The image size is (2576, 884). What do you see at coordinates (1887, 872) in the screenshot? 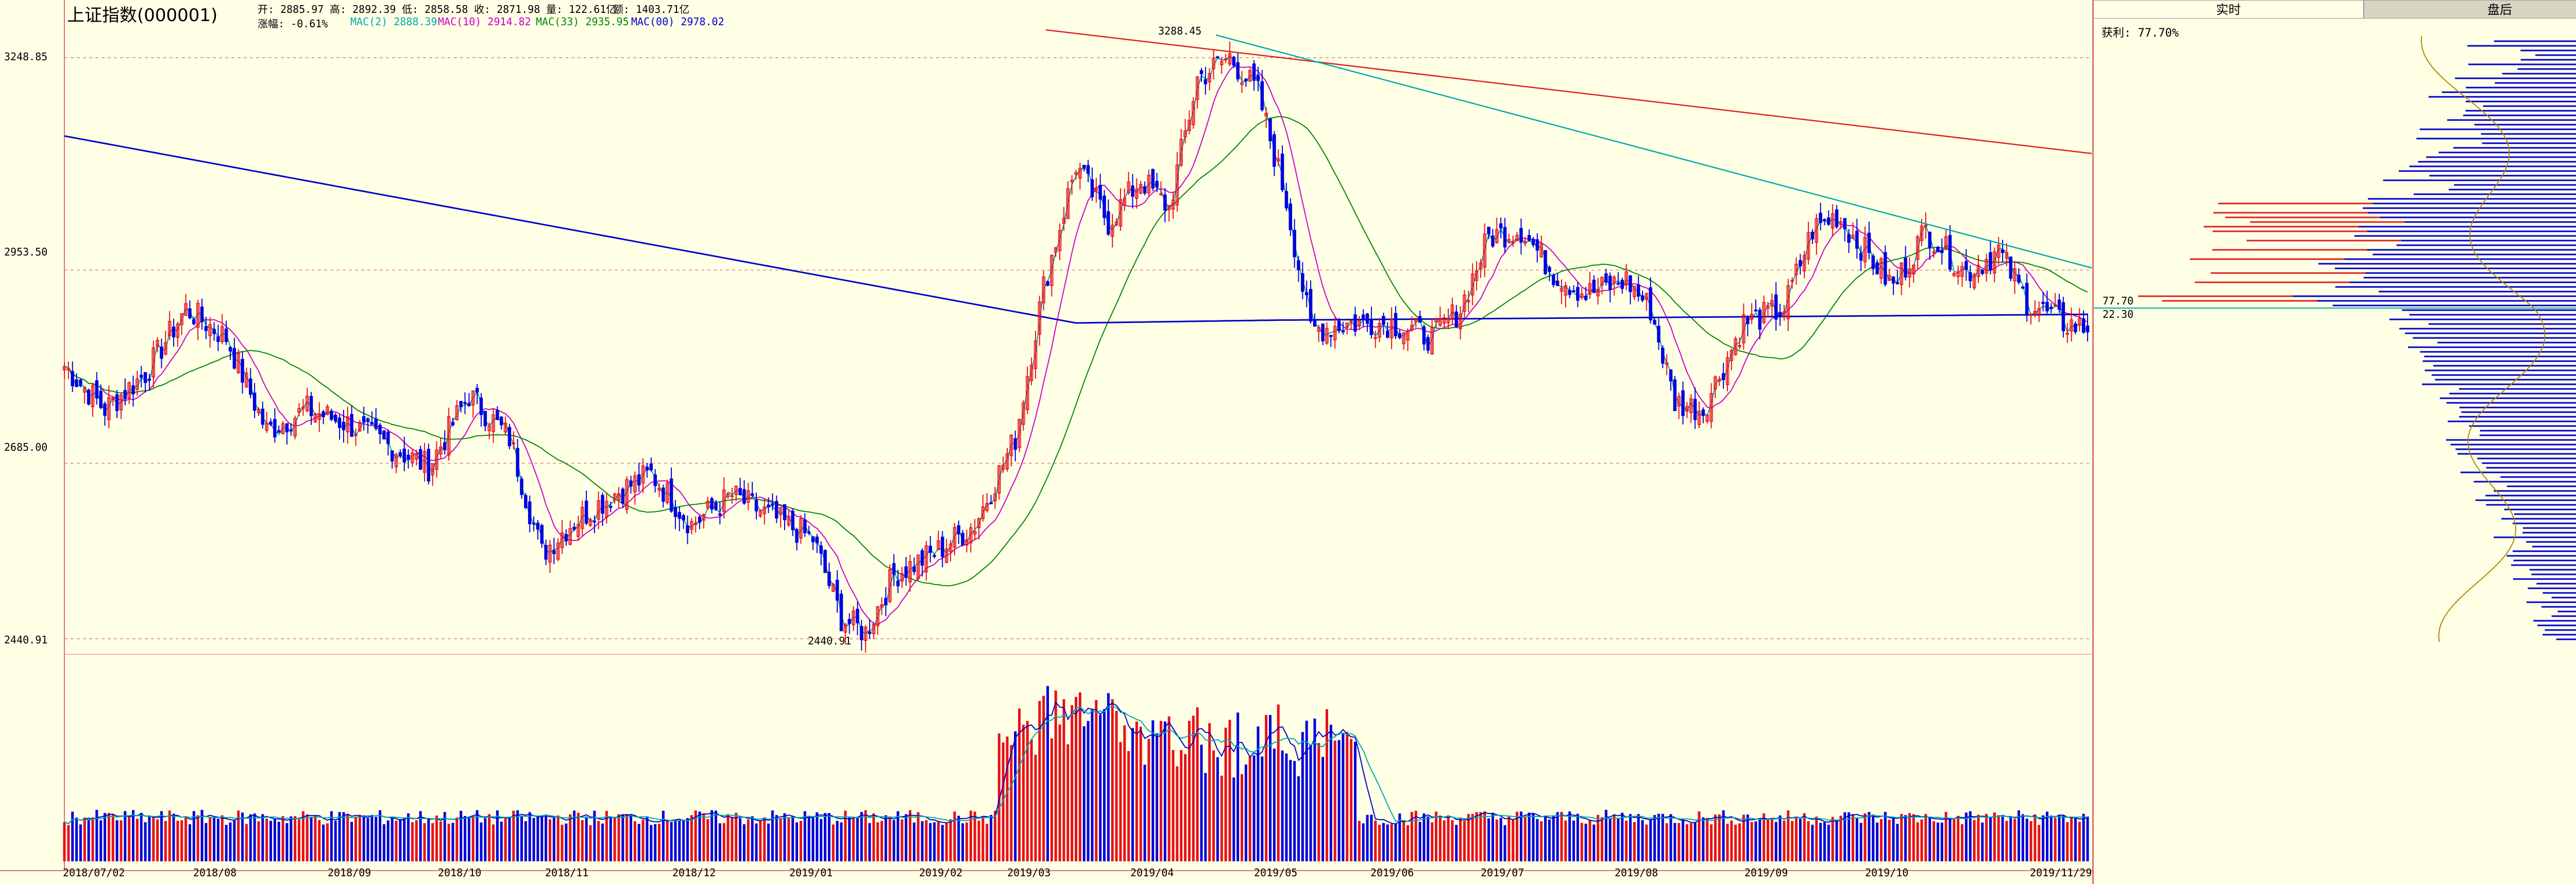
I see `x-tick-label: 2019/10` at bounding box center [1887, 872].